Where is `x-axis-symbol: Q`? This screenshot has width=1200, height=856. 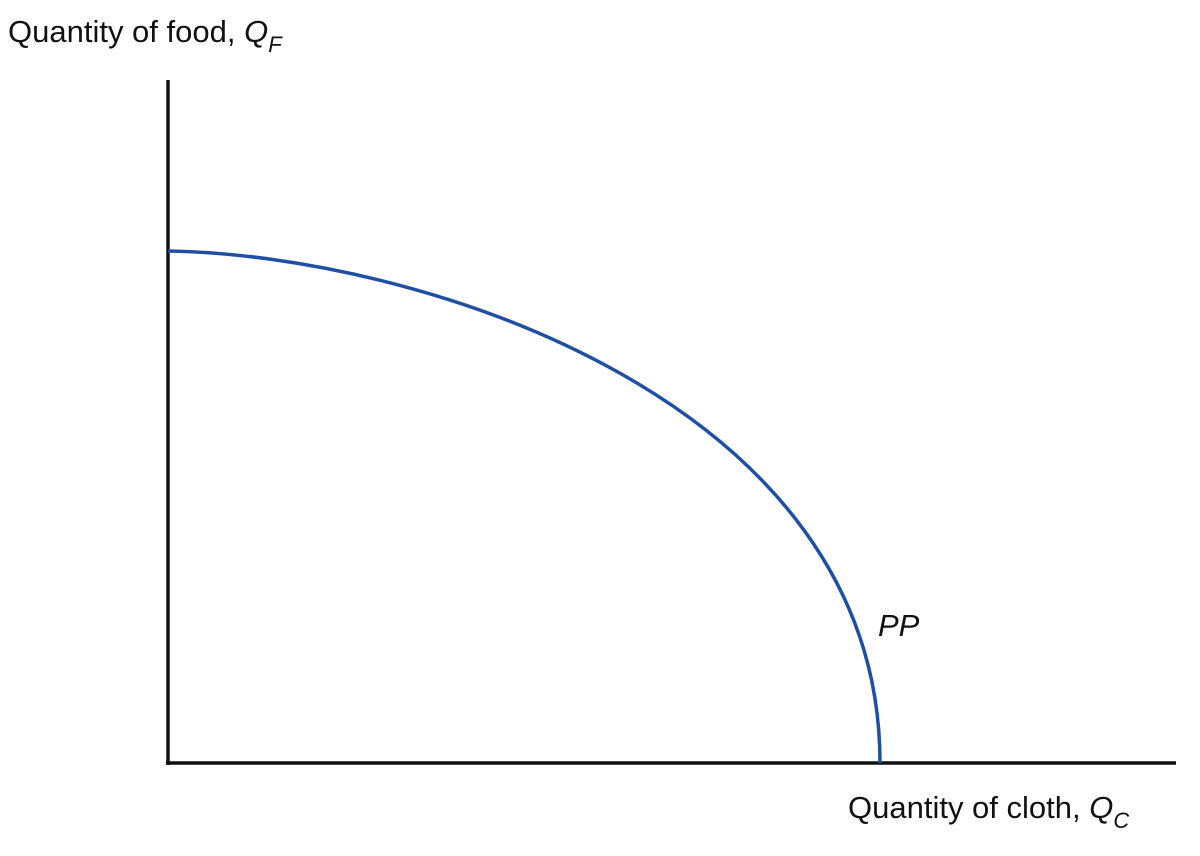 x-axis-symbol: Q is located at coordinates (1101, 807).